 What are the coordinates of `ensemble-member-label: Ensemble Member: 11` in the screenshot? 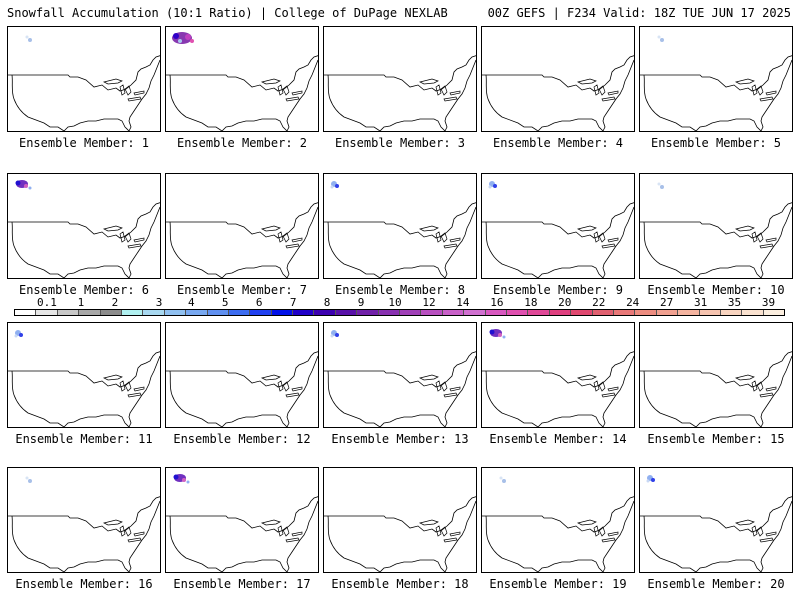 It's located at (84, 439).